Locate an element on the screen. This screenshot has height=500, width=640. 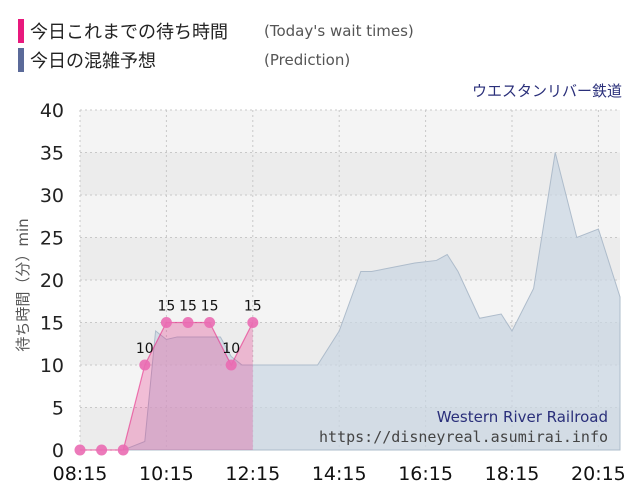
y-tick-label: 10 is located at coordinates (52, 366).